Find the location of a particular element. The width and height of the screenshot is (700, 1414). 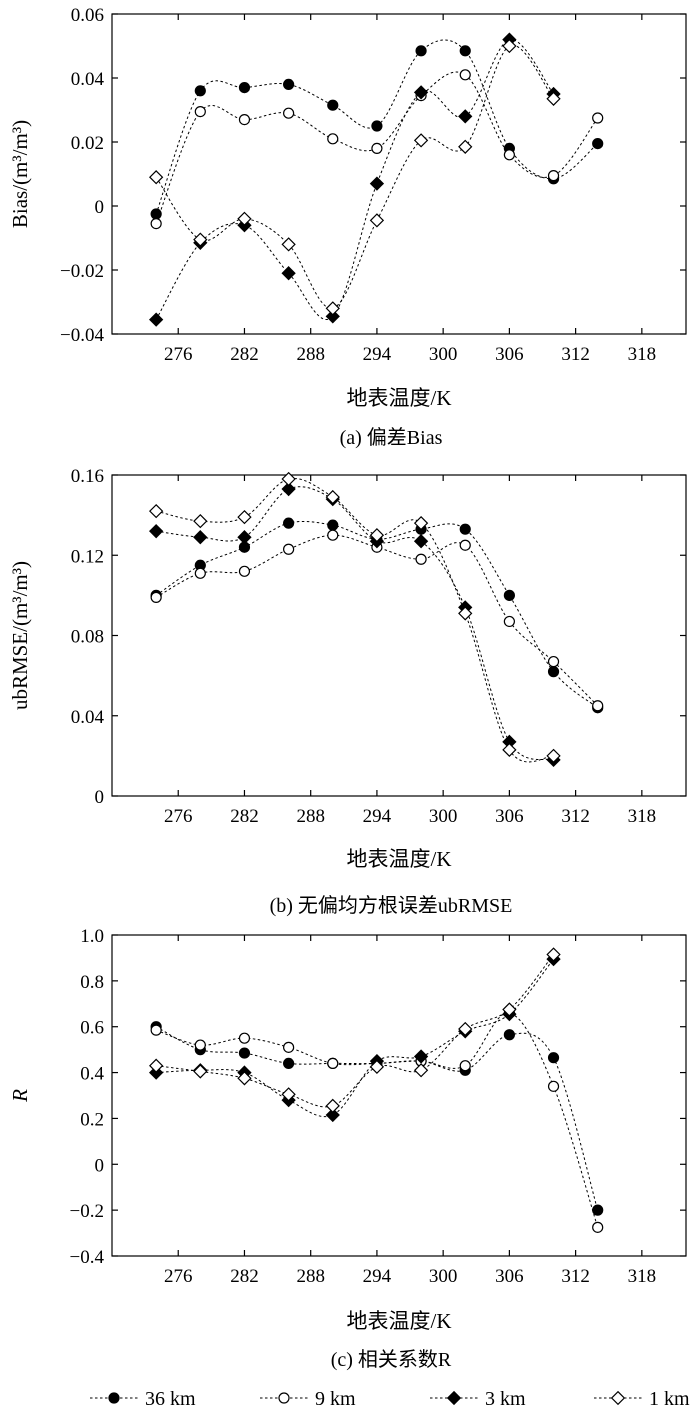

series-36km is located at coordinates (377, 1118).